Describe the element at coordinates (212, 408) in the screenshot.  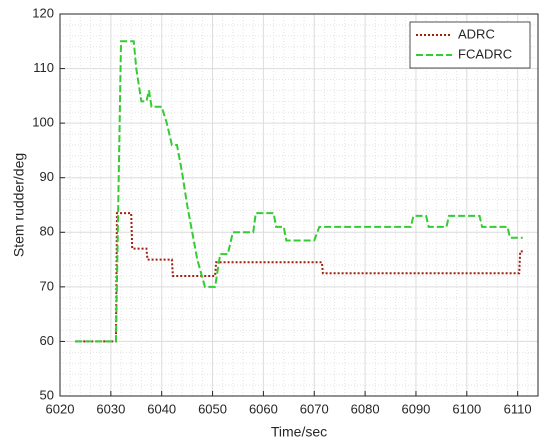
I see `x-tick-label: 6050` at that location.